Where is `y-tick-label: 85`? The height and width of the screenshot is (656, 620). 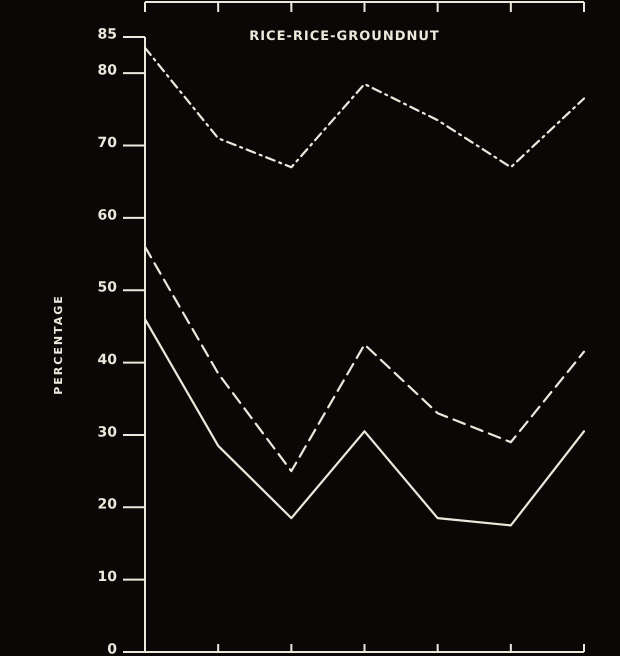 y-tick-label: 85 is located at coordinates (107, 34).